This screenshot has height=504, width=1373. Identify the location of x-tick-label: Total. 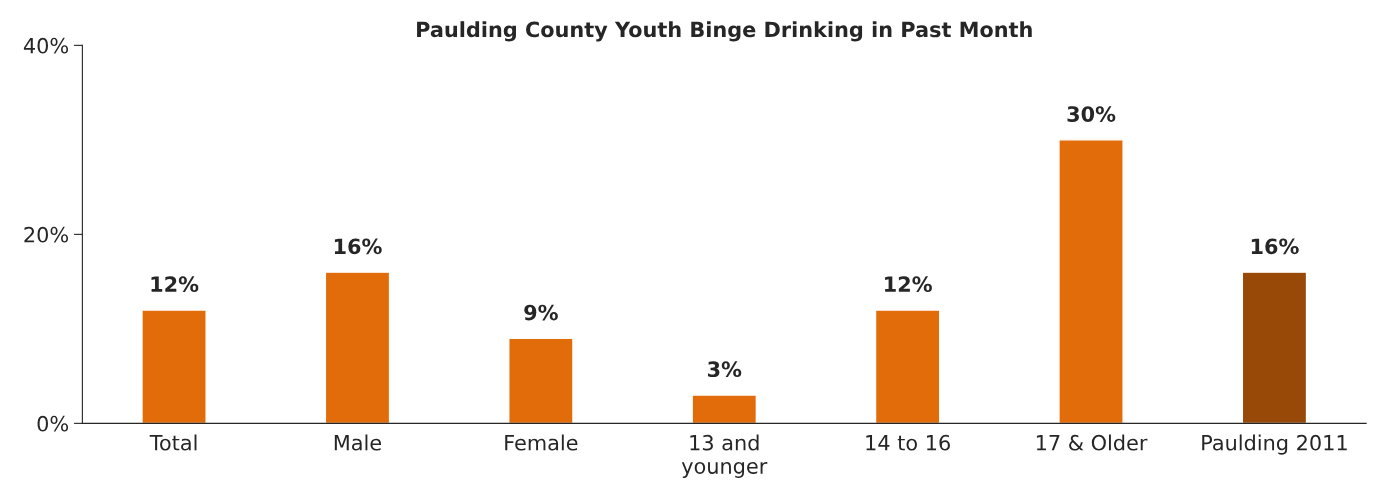
(173, 442).